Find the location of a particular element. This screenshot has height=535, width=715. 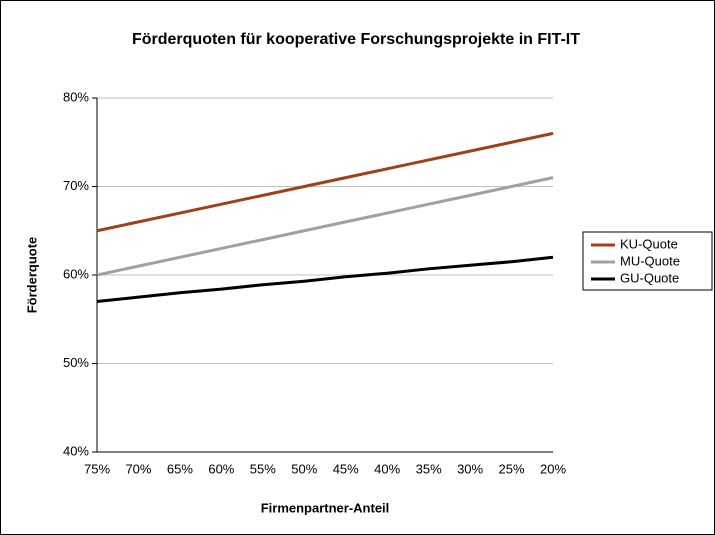

y-tick-label: 50% is located at coordinates (76, 362).